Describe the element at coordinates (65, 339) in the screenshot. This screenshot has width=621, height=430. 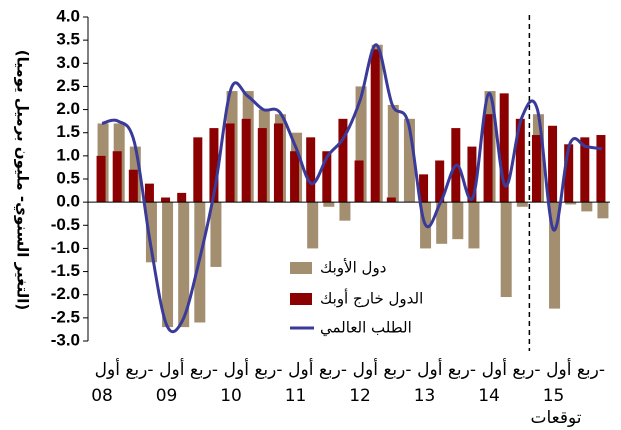
I see `y-tick-label: -3.0` at that location.